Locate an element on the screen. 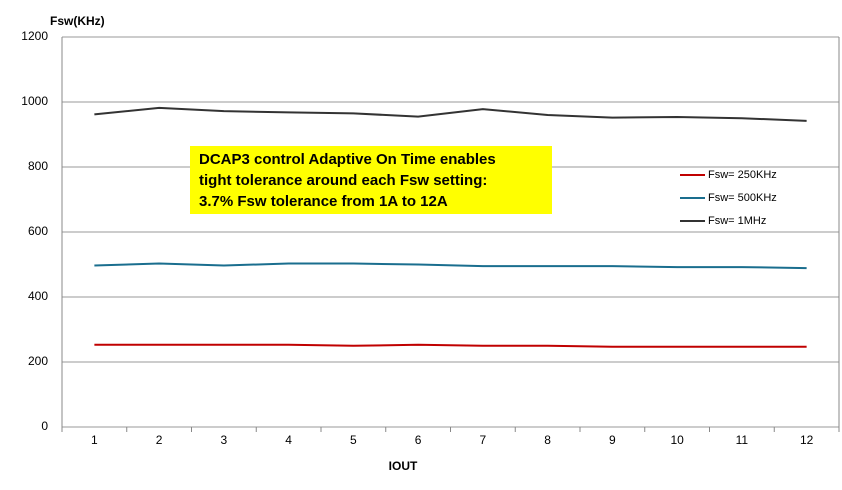 The image size is (842, 490). annotation-box is located at coordinates (371, 180).